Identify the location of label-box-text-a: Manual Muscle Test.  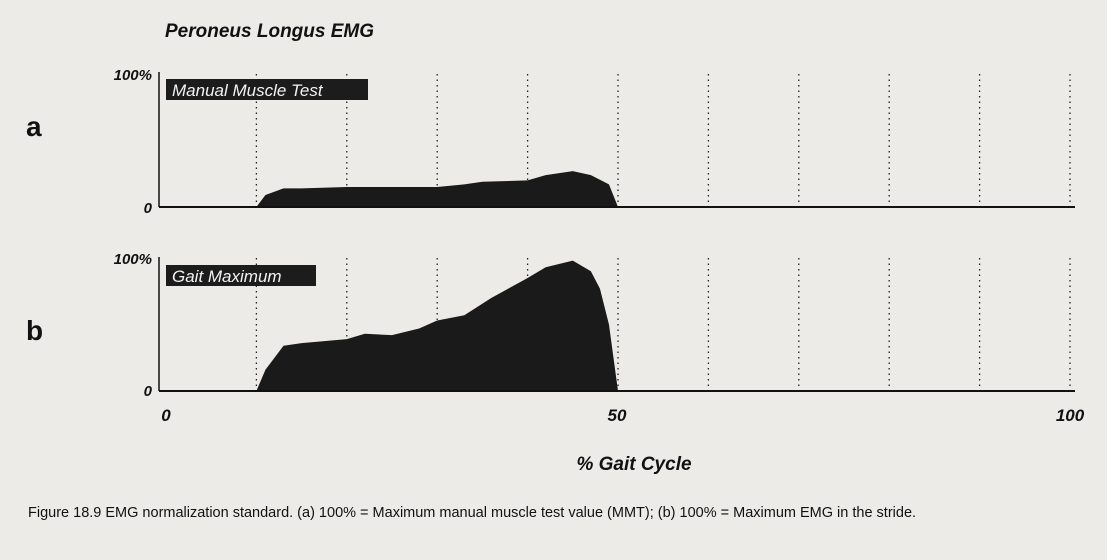
(248, 90).